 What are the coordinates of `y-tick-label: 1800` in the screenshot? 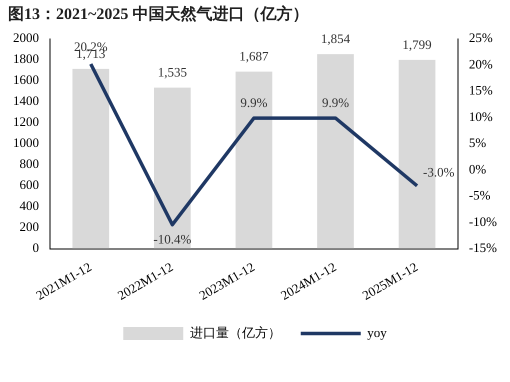 It's located at (26, 58).